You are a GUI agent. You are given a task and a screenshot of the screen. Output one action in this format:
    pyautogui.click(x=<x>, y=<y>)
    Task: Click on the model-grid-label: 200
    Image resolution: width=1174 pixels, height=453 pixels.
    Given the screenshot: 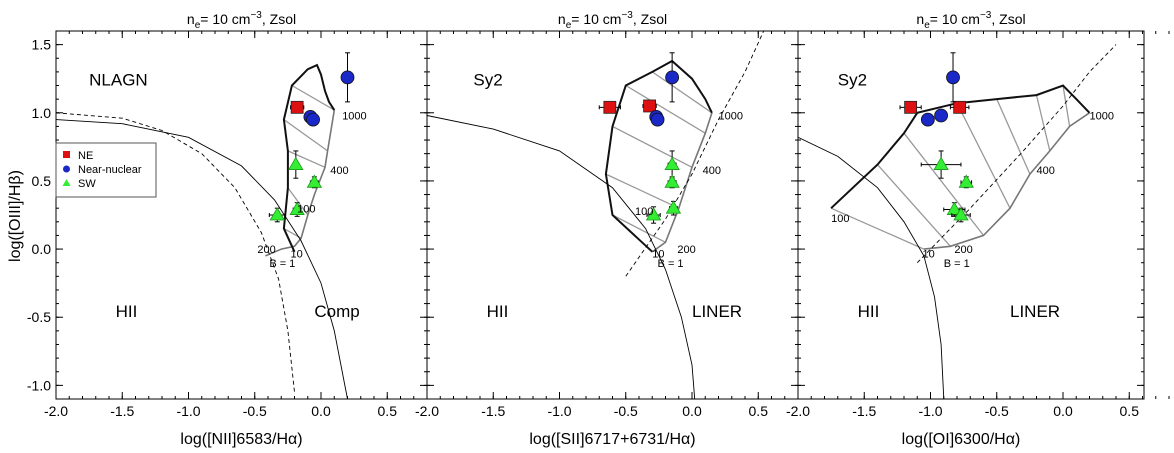 What is the action you would take?
    pyautogui.click(x=266, y=250)
    